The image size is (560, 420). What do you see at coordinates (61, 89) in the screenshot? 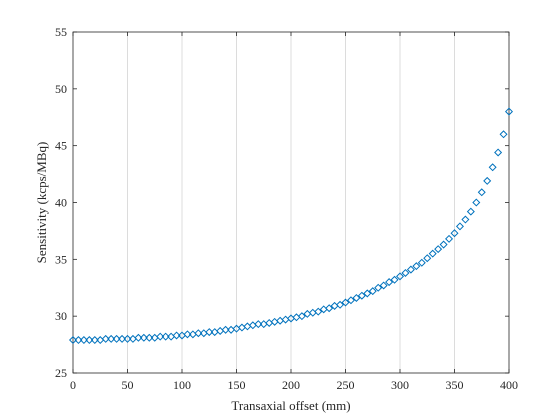
I see `y-tick-label: 50` at bounding box center [61, 89].